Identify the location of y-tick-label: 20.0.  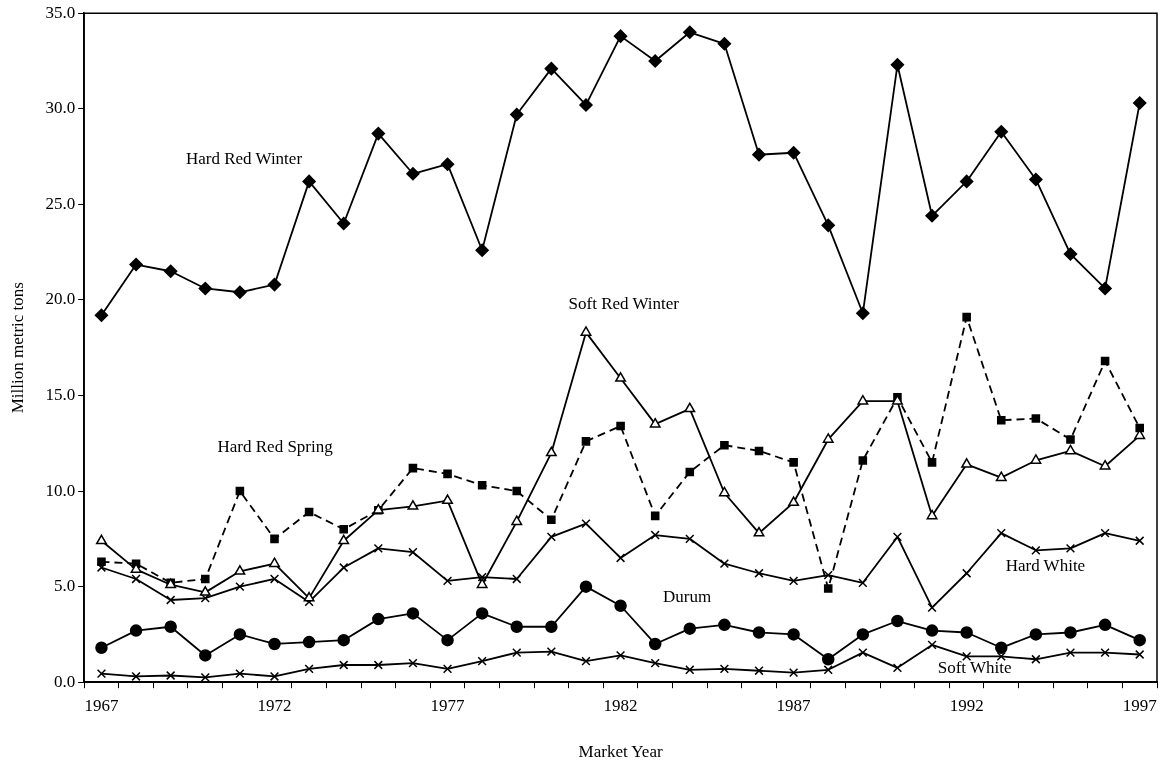
(60, 299).